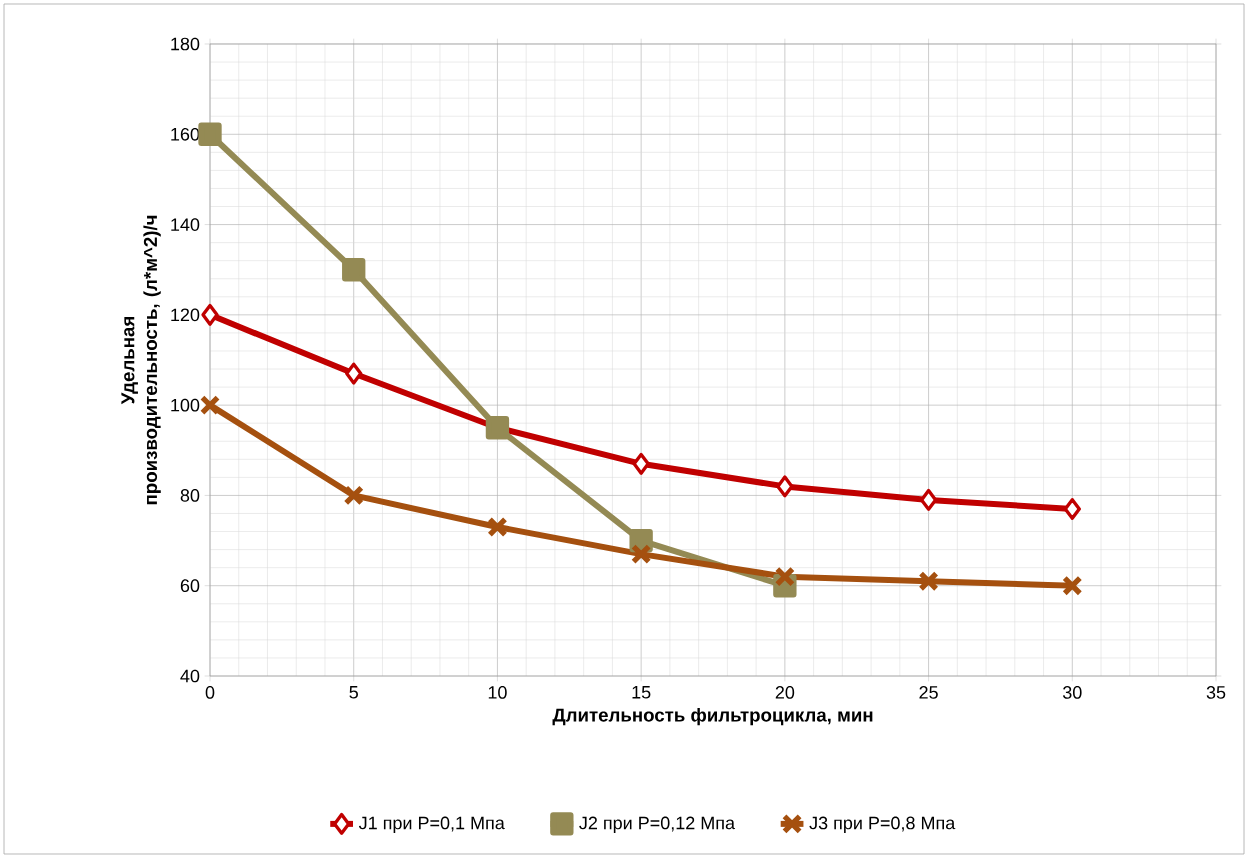 Image resolution: width=1248 pixels, height=858 pixels. I want to click on y-tick-label: 140, so click(185, 224).